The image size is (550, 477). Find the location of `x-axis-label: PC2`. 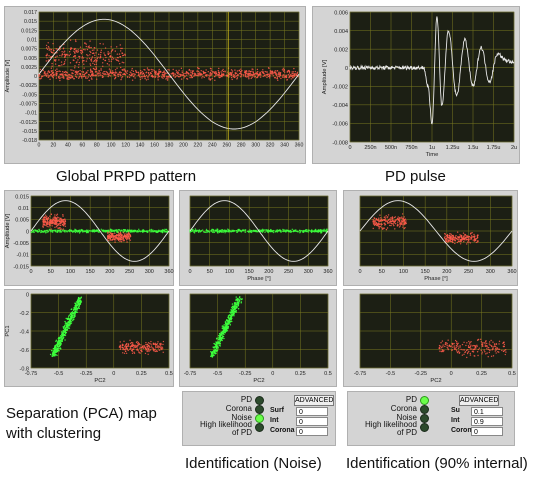

x-axis-label: PC2 is located at coordinates (435, 381).